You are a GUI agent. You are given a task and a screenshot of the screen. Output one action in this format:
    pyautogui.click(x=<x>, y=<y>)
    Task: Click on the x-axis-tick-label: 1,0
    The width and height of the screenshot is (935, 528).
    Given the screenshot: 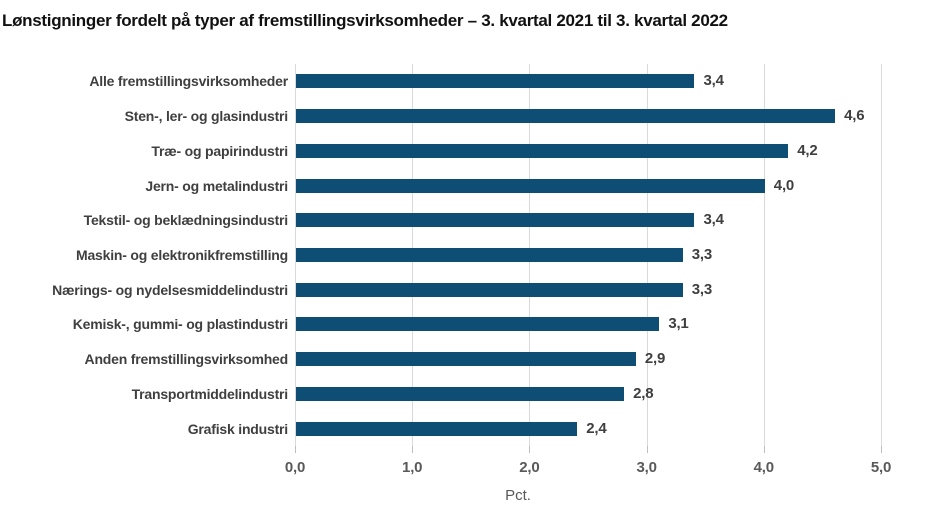 What is the action you would take?
    pyautogui.click(x=412, y=467)
    